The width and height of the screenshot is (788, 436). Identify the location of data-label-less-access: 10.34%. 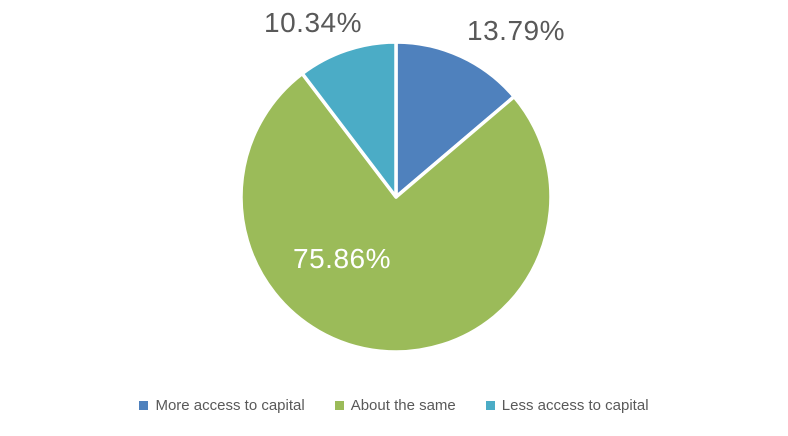
(313, 22).